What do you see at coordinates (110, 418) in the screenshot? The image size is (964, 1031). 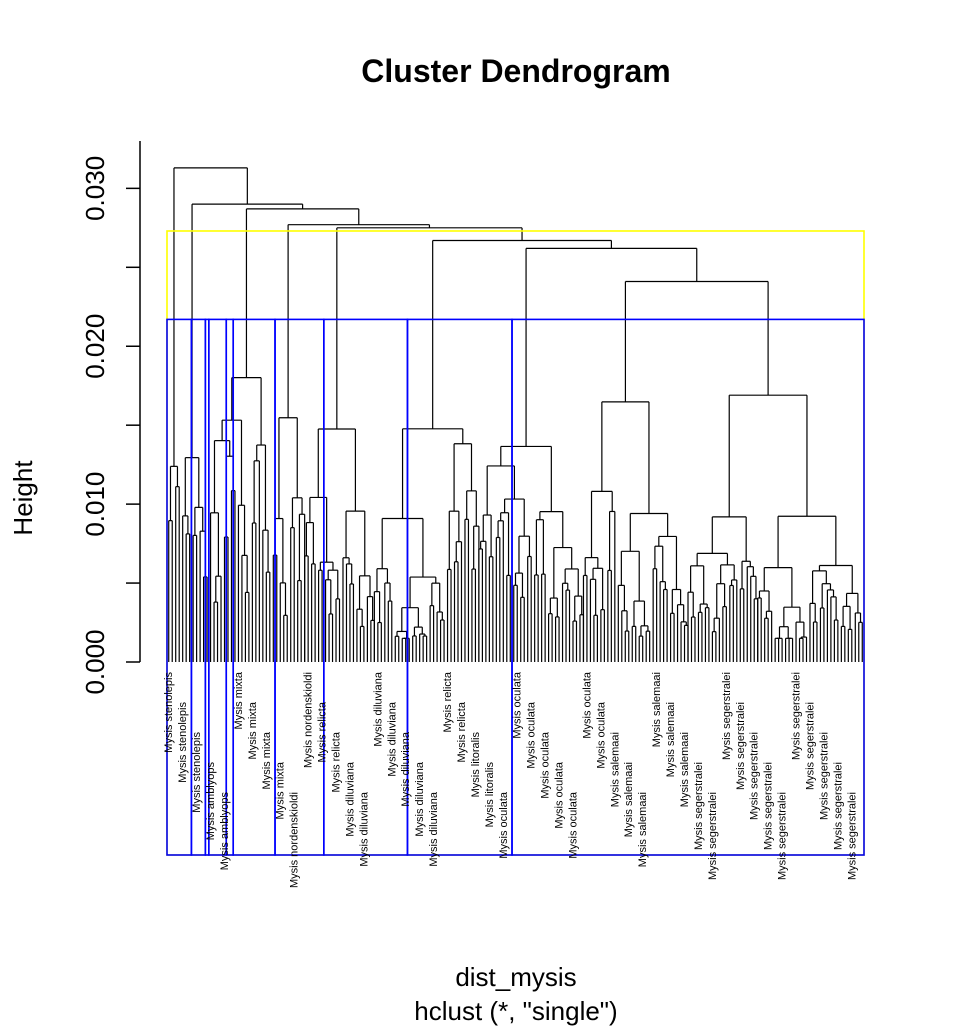 I see `y-axis: 0.000 0.010 0.020 0.030` at bounding box center [110, 418].